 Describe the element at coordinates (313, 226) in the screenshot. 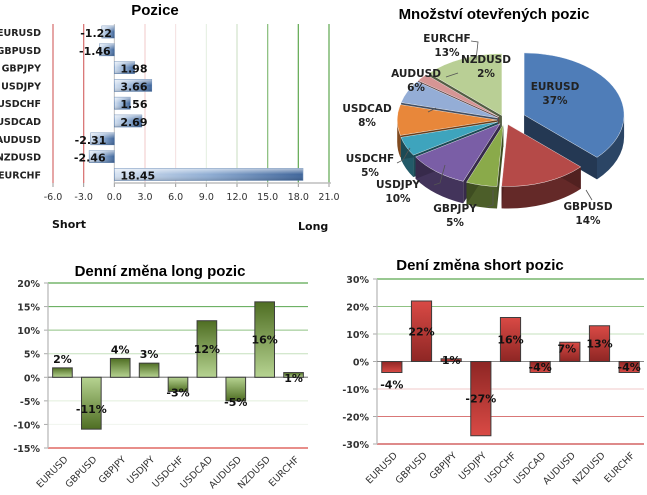

I see `long-axis-label: Long` at that location.